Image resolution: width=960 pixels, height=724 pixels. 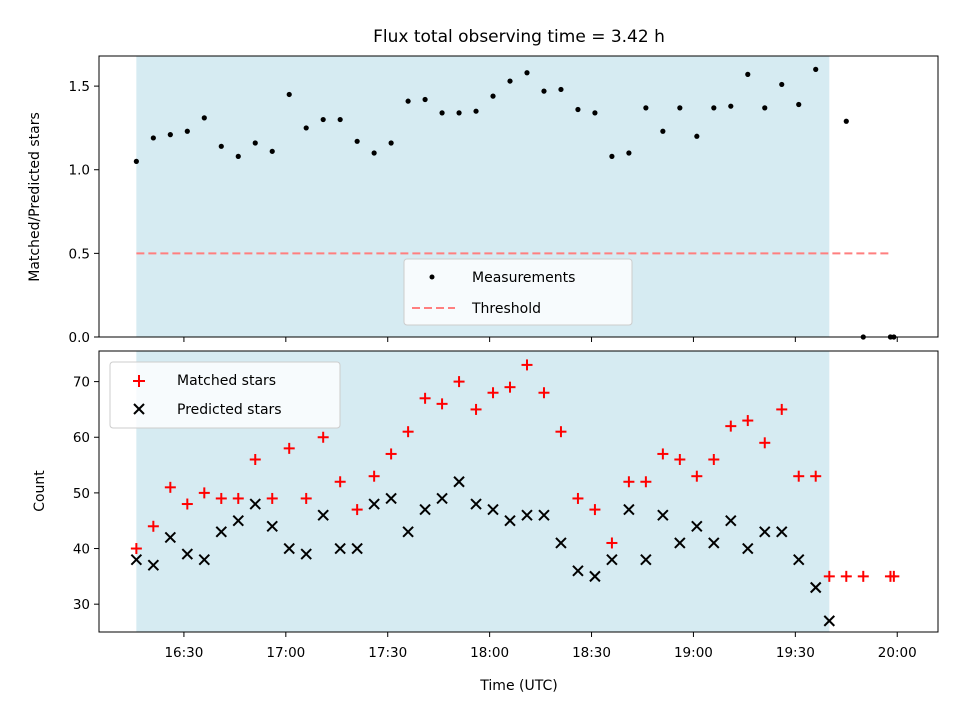 What do you see at coordinates (81, 494) in the screenshot?
I see `y-tick-label: 50` at bounding box center [81, 494].